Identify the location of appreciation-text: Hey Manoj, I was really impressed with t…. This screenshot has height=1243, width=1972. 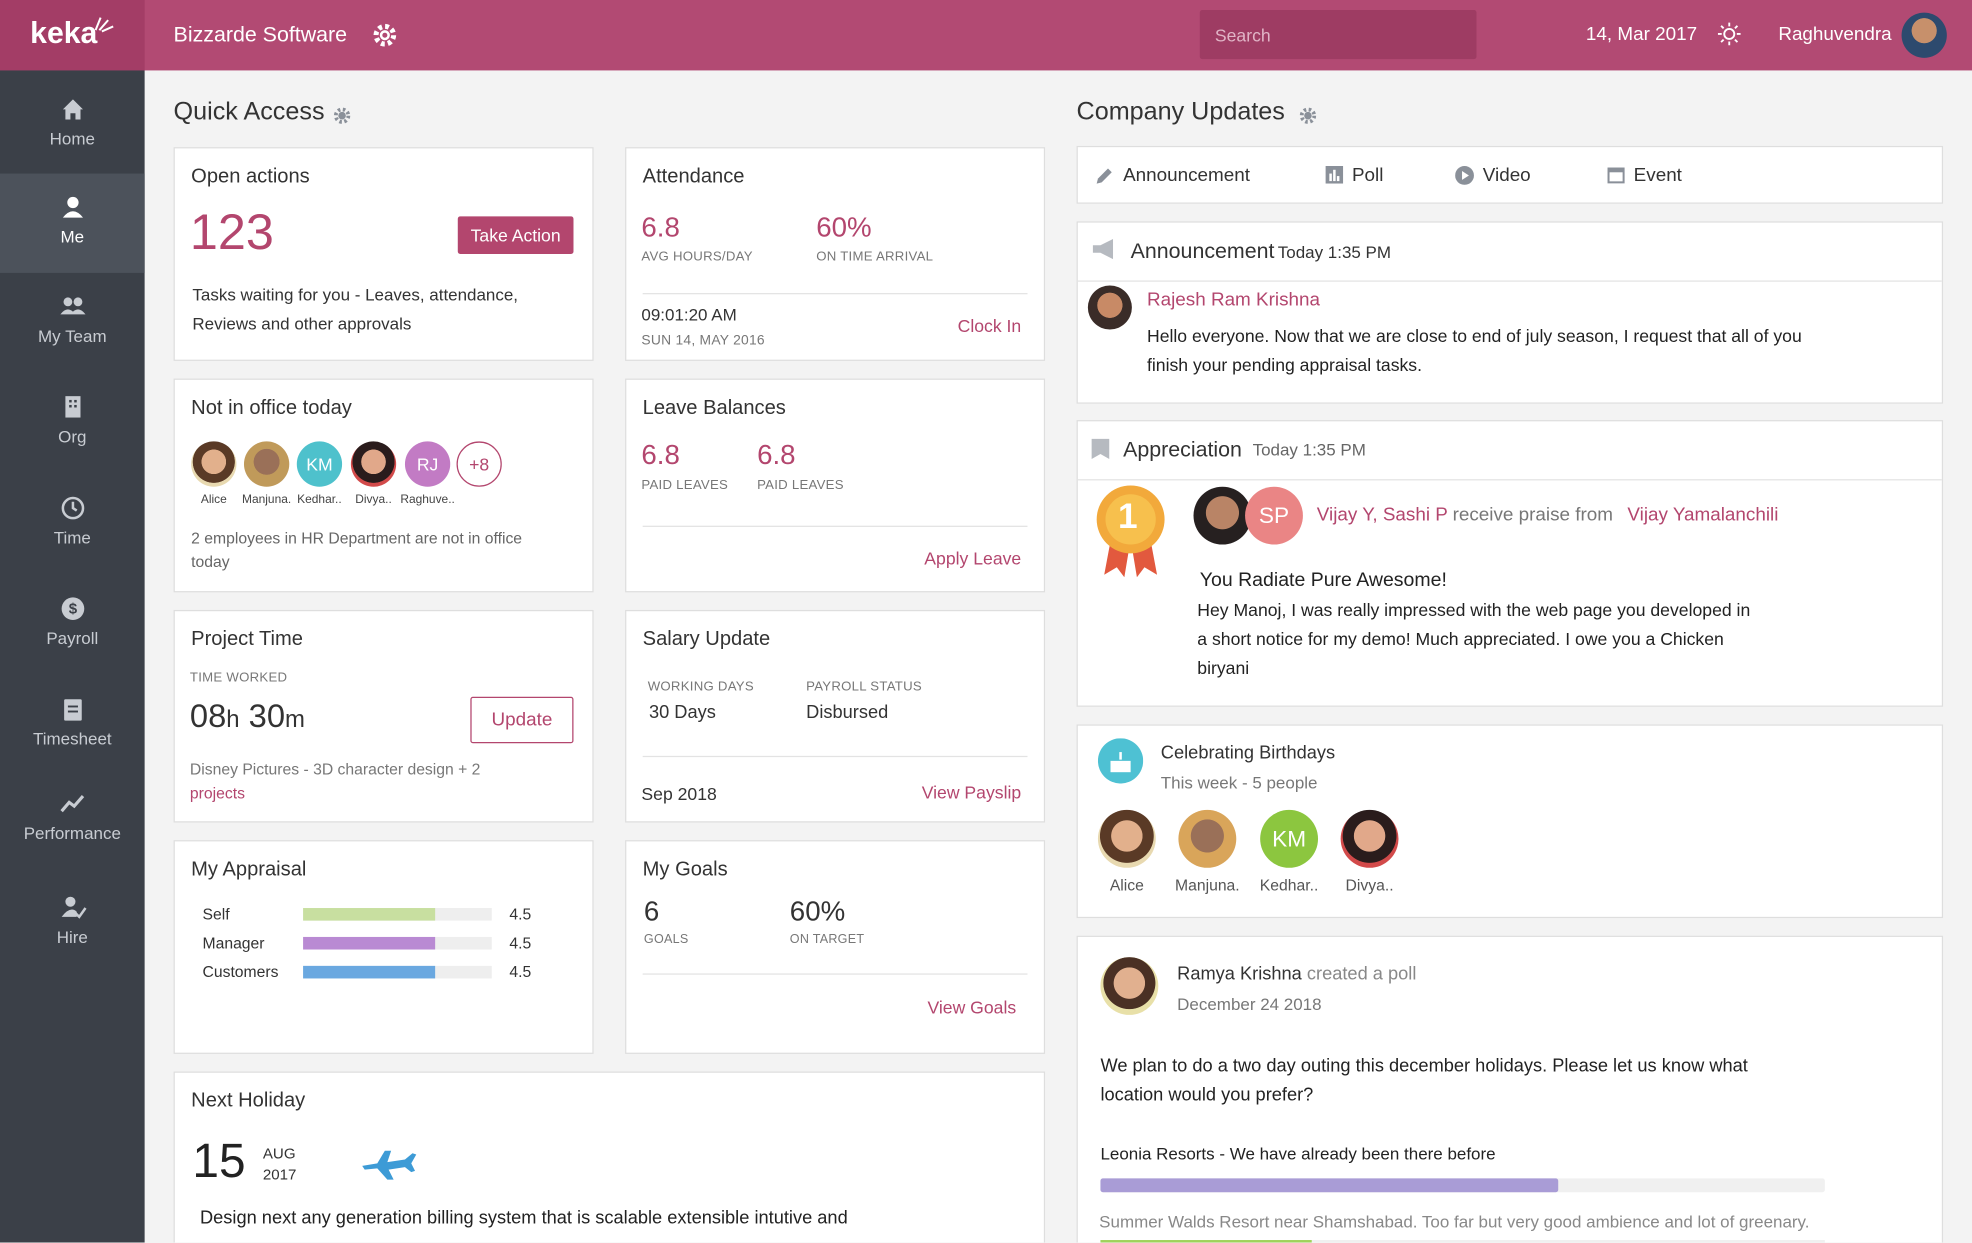
(1474, 638).